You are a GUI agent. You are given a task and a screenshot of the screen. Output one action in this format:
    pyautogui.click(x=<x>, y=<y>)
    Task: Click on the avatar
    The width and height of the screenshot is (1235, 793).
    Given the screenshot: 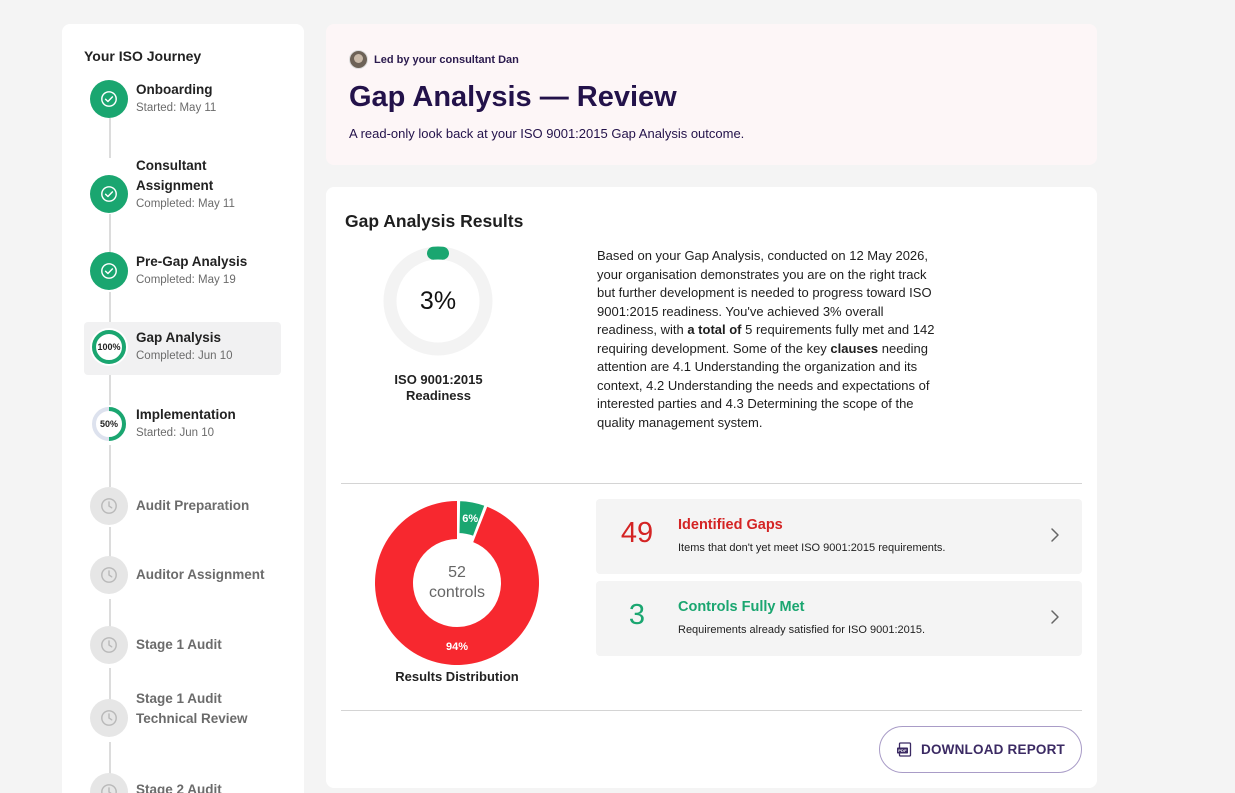 What is the action you would take?
    pyautogui.click(x=358, y=59)
    